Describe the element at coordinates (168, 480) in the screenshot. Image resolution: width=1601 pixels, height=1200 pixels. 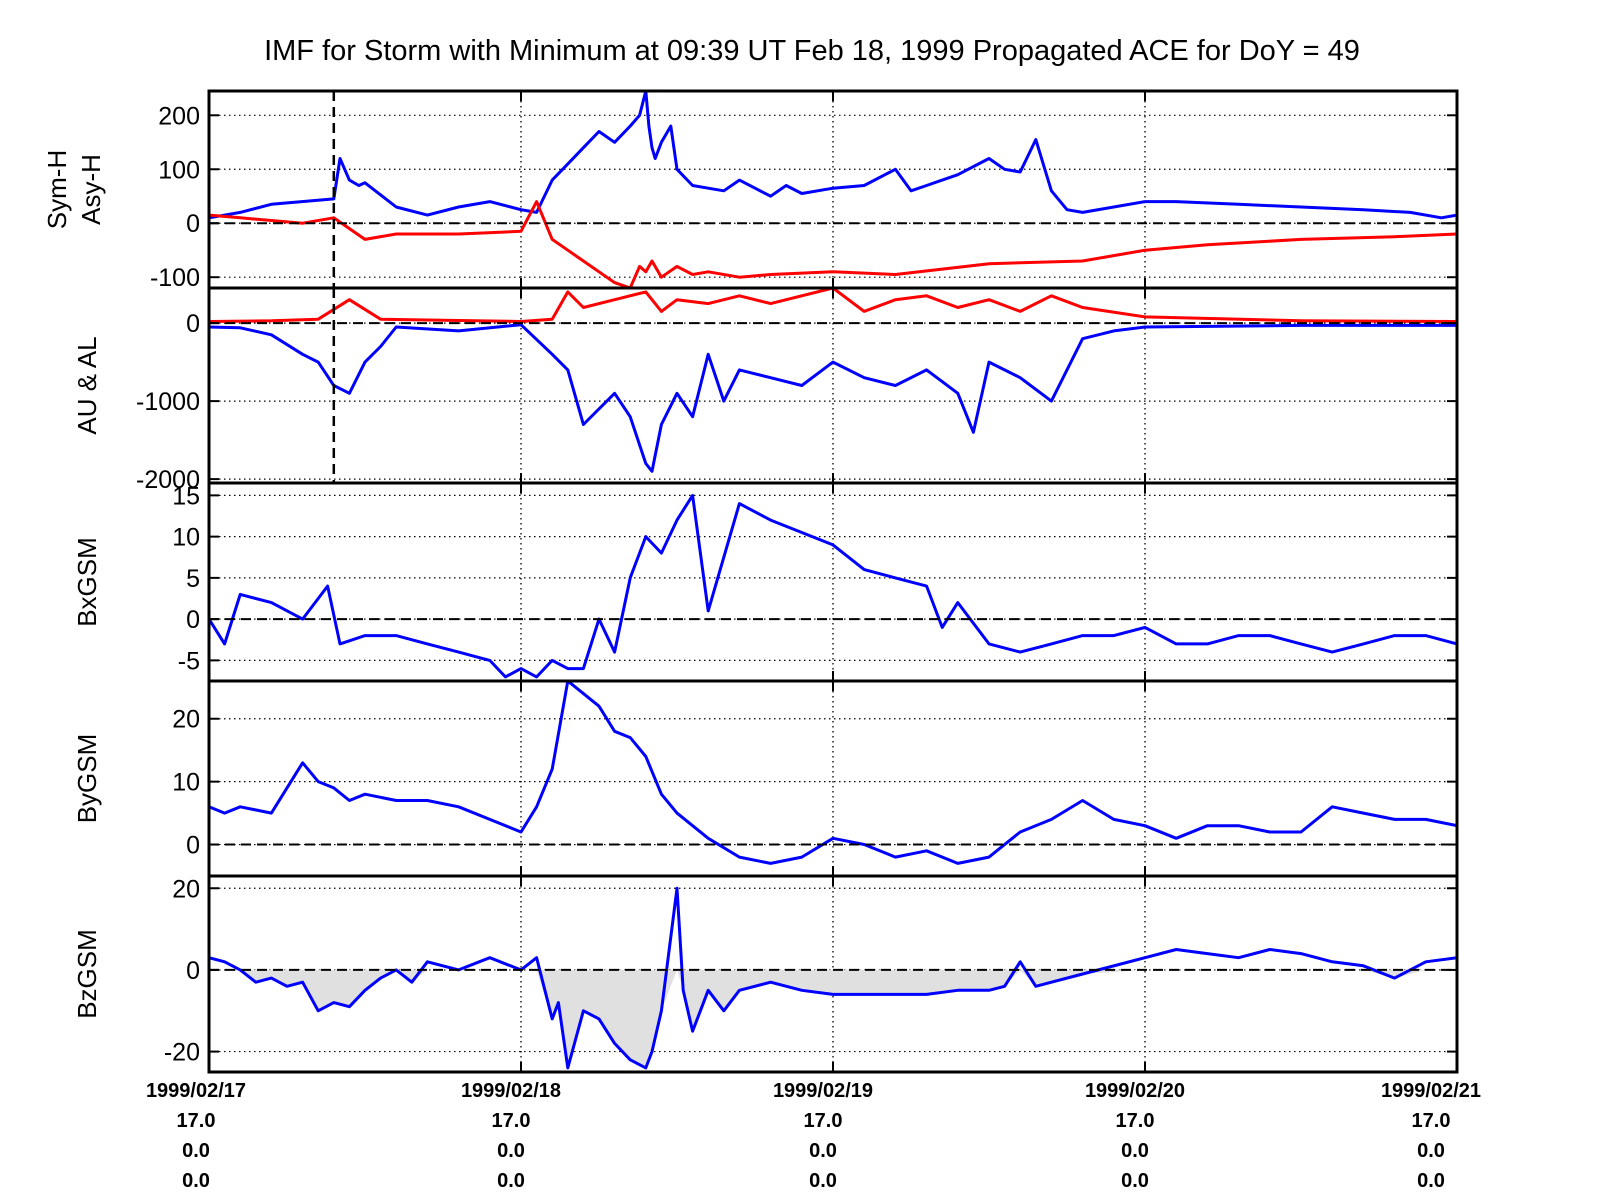
I see `y-tick-label: -2000` at that location.